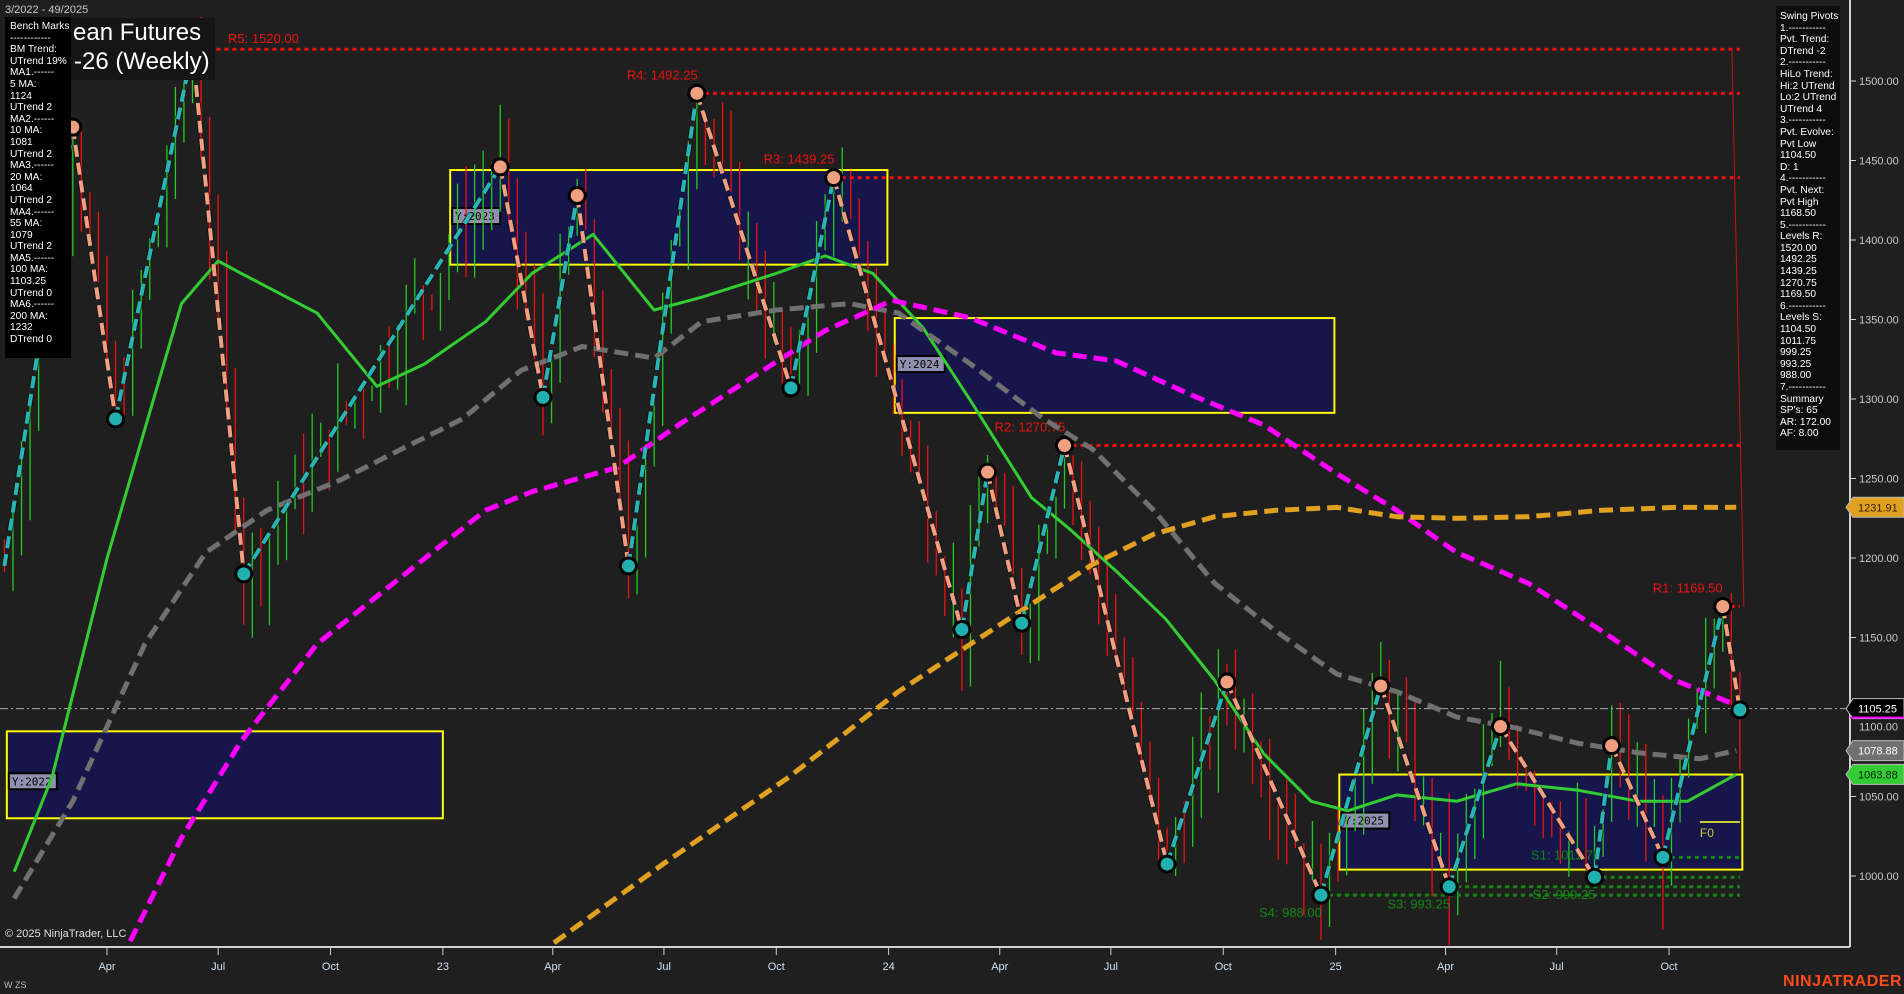  Describe the element at coordinates (1803, 306) in the screenshot. I see `swing-pivot-line: 6.-----------` at that location.